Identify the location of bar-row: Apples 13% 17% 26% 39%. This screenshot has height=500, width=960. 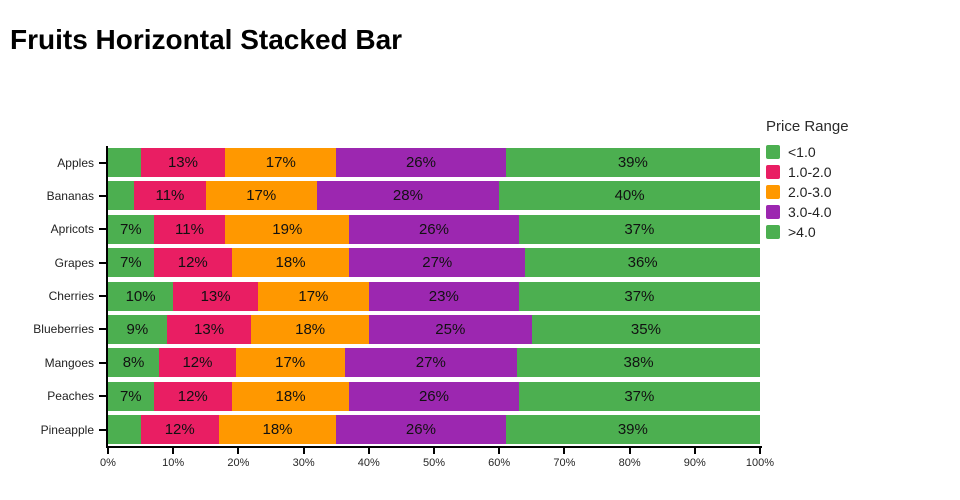
(408, 162).